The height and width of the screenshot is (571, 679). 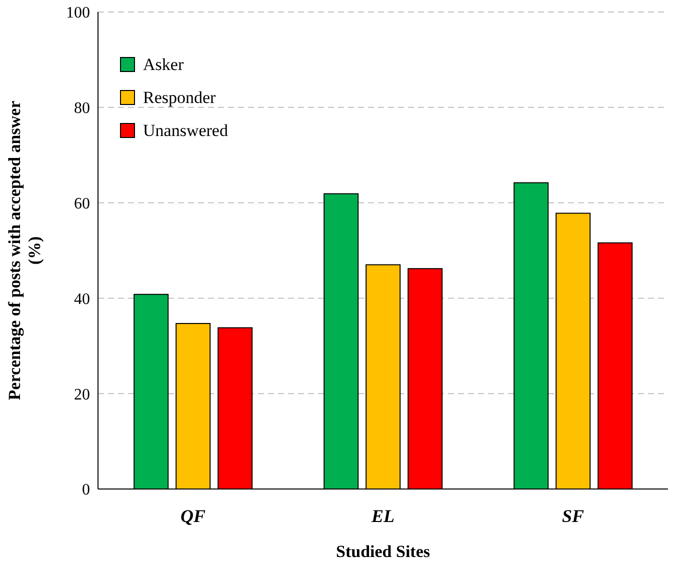 I want to click on legend-label: Responder, so click(x=179, y=98).